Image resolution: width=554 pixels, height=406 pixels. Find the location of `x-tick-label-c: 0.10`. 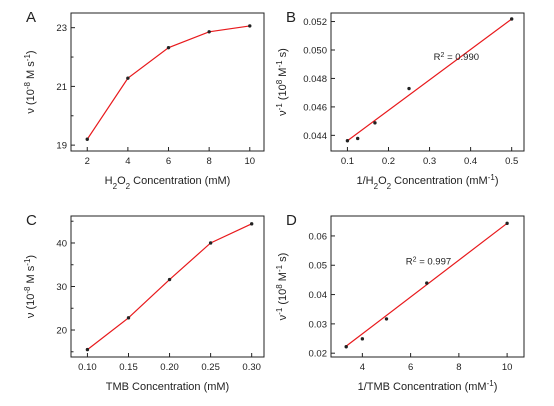

x-tick-label-c: 0.10 is located at coordinates (87, 367).